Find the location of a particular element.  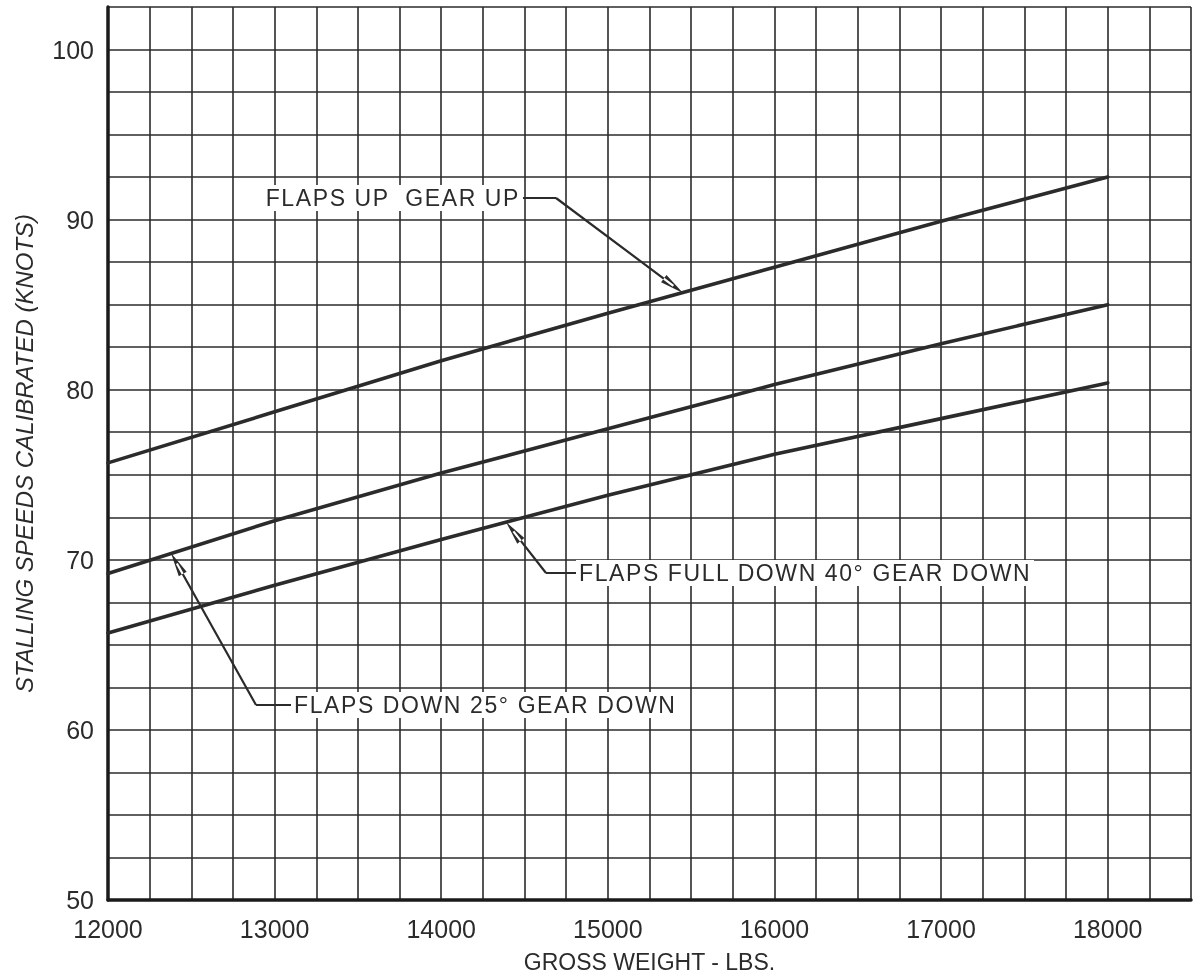

annotation: FLAPS DOWN 25° GEAR DOWN is located at coordinates (485, 705).